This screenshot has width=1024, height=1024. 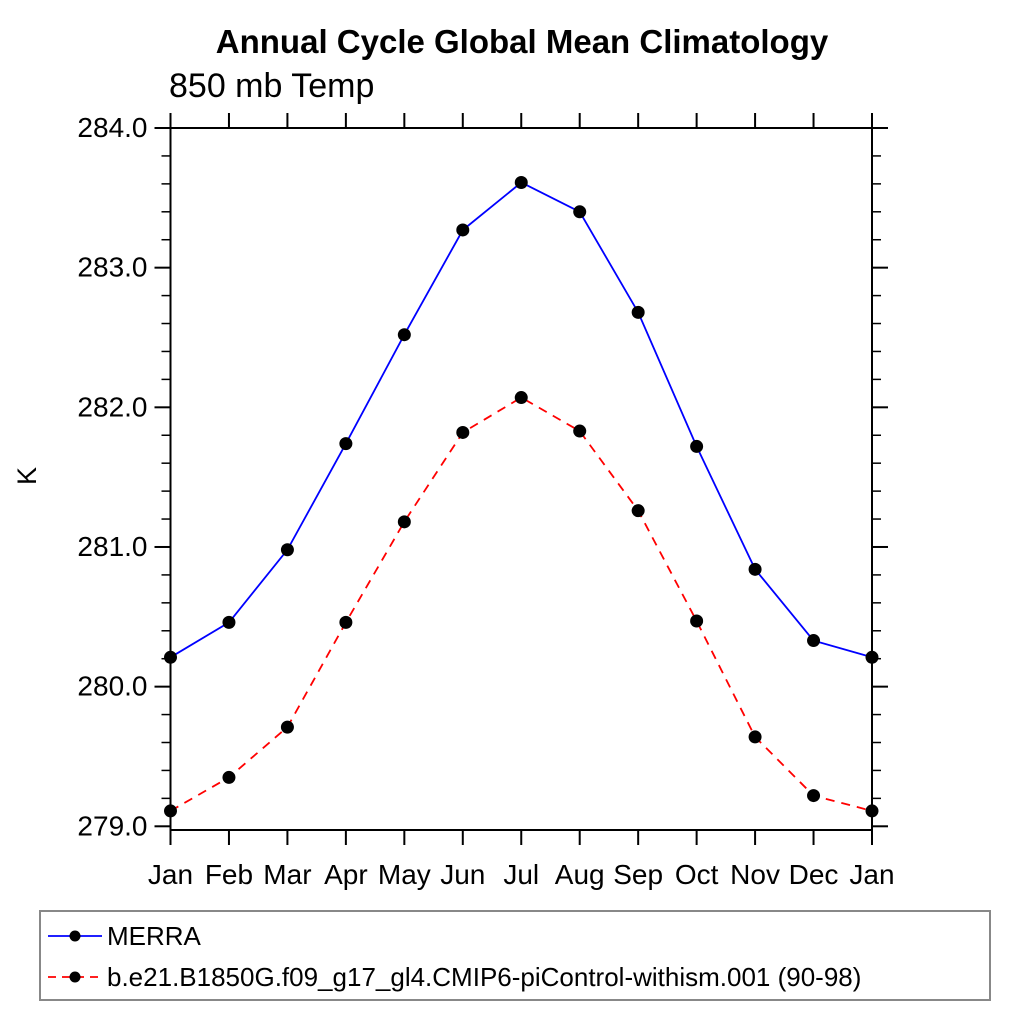 I want to click on x-tick-label: Jun, so click(x=462, y=874).